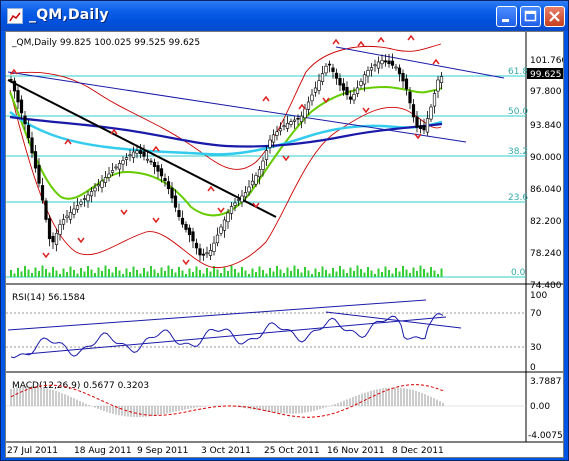  I want to click on date-tick: 8 Dec 2011, so click(418, 451).